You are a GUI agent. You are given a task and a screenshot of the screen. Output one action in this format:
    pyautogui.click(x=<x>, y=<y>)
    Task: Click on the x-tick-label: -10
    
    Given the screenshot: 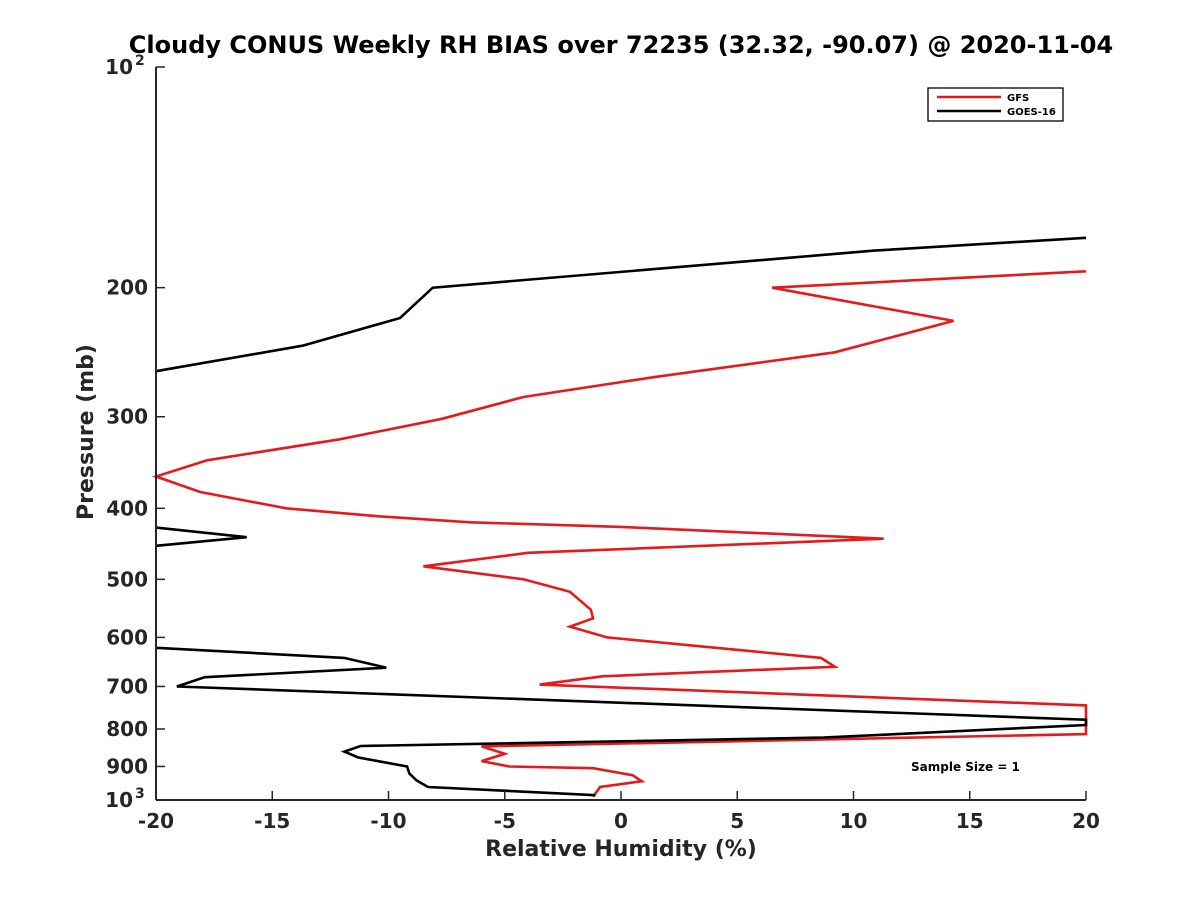 What is the action you would take?
    pyautogui.click(x=388, y=821)
    